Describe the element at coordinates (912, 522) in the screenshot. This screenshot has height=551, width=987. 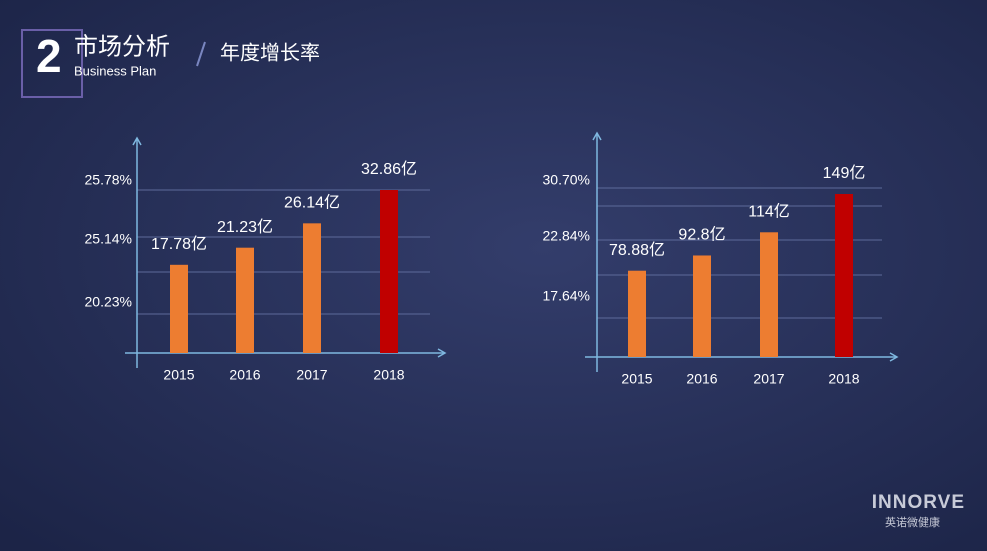
I see `logo-tagline: 英诺微健康` at that location.